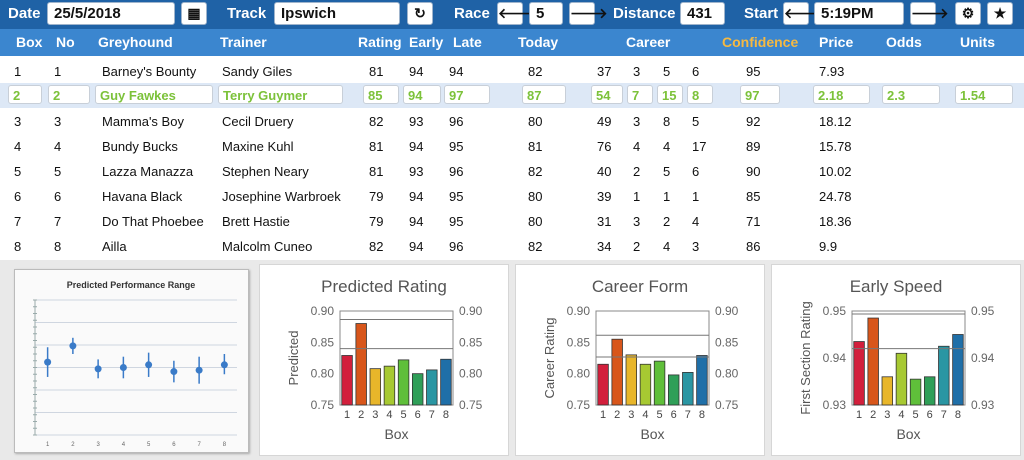 This screenshot has width=1024, height=460. What do you see at coordinates (124, 445) in the screenshot?
I see `x-tick-label: 4` at bounding box center [124, 445].